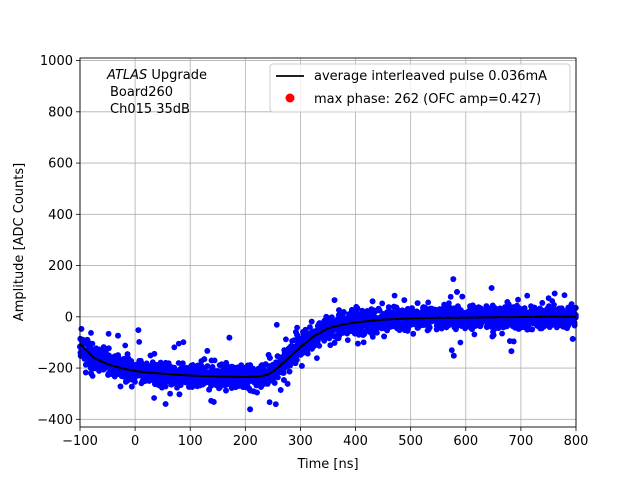 The image size is (640, 480). Describe the element at coordinates (126, 75) in the screenshot. I see `atlas-label: ATLAS` at that location.